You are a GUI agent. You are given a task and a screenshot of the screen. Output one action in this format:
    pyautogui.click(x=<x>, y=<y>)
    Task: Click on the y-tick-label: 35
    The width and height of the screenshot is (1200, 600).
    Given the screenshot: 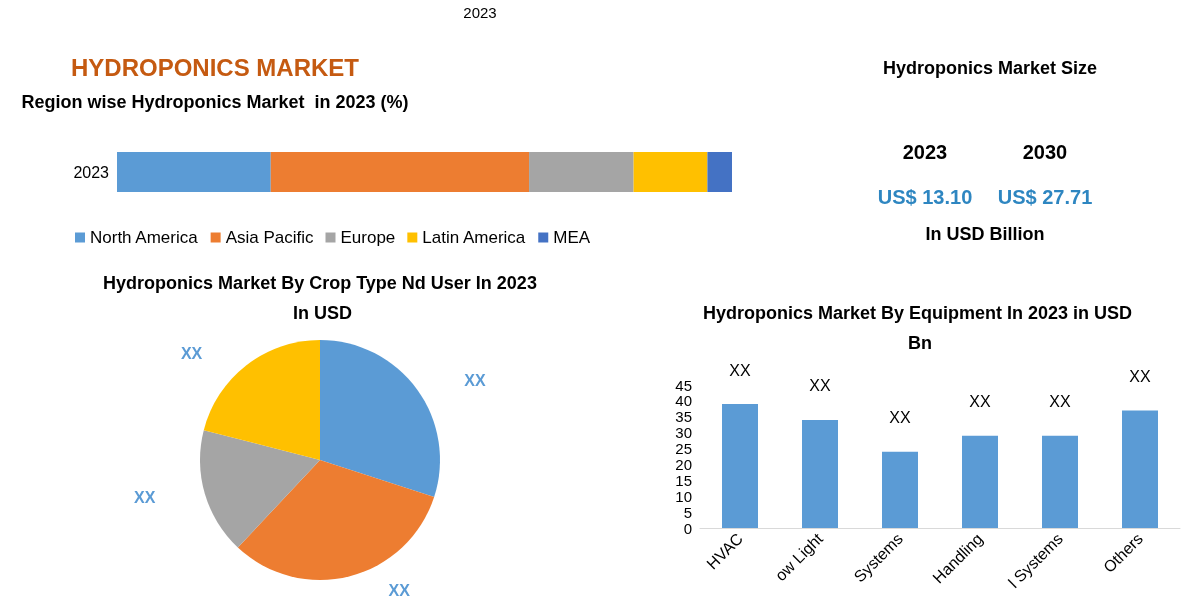 What is the action you would take?
    pyautogui.click(x=683, y=417)
    